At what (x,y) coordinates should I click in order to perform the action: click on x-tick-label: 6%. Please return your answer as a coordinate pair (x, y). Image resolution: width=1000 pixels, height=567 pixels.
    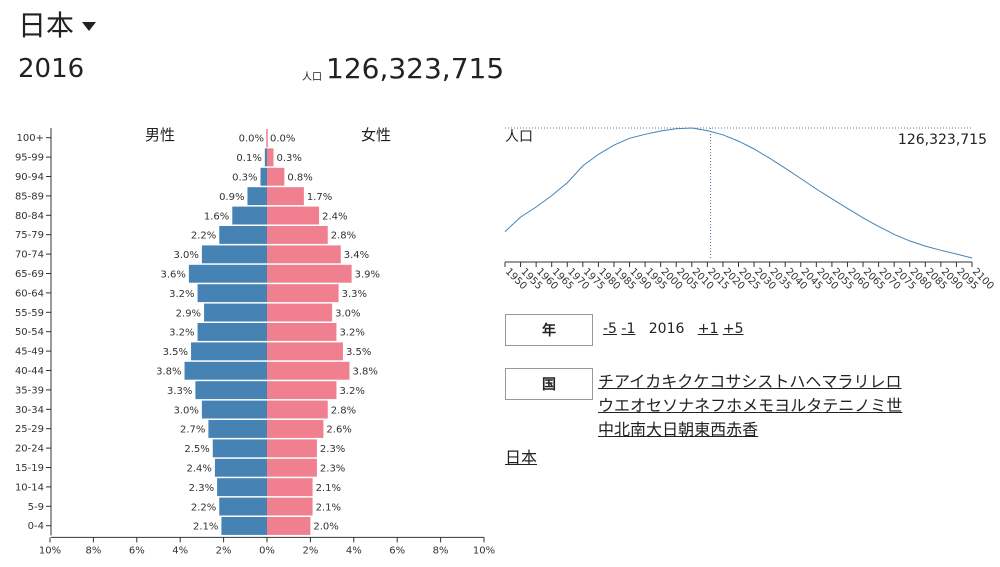
    Looking at the image, I should click on (137, 550).